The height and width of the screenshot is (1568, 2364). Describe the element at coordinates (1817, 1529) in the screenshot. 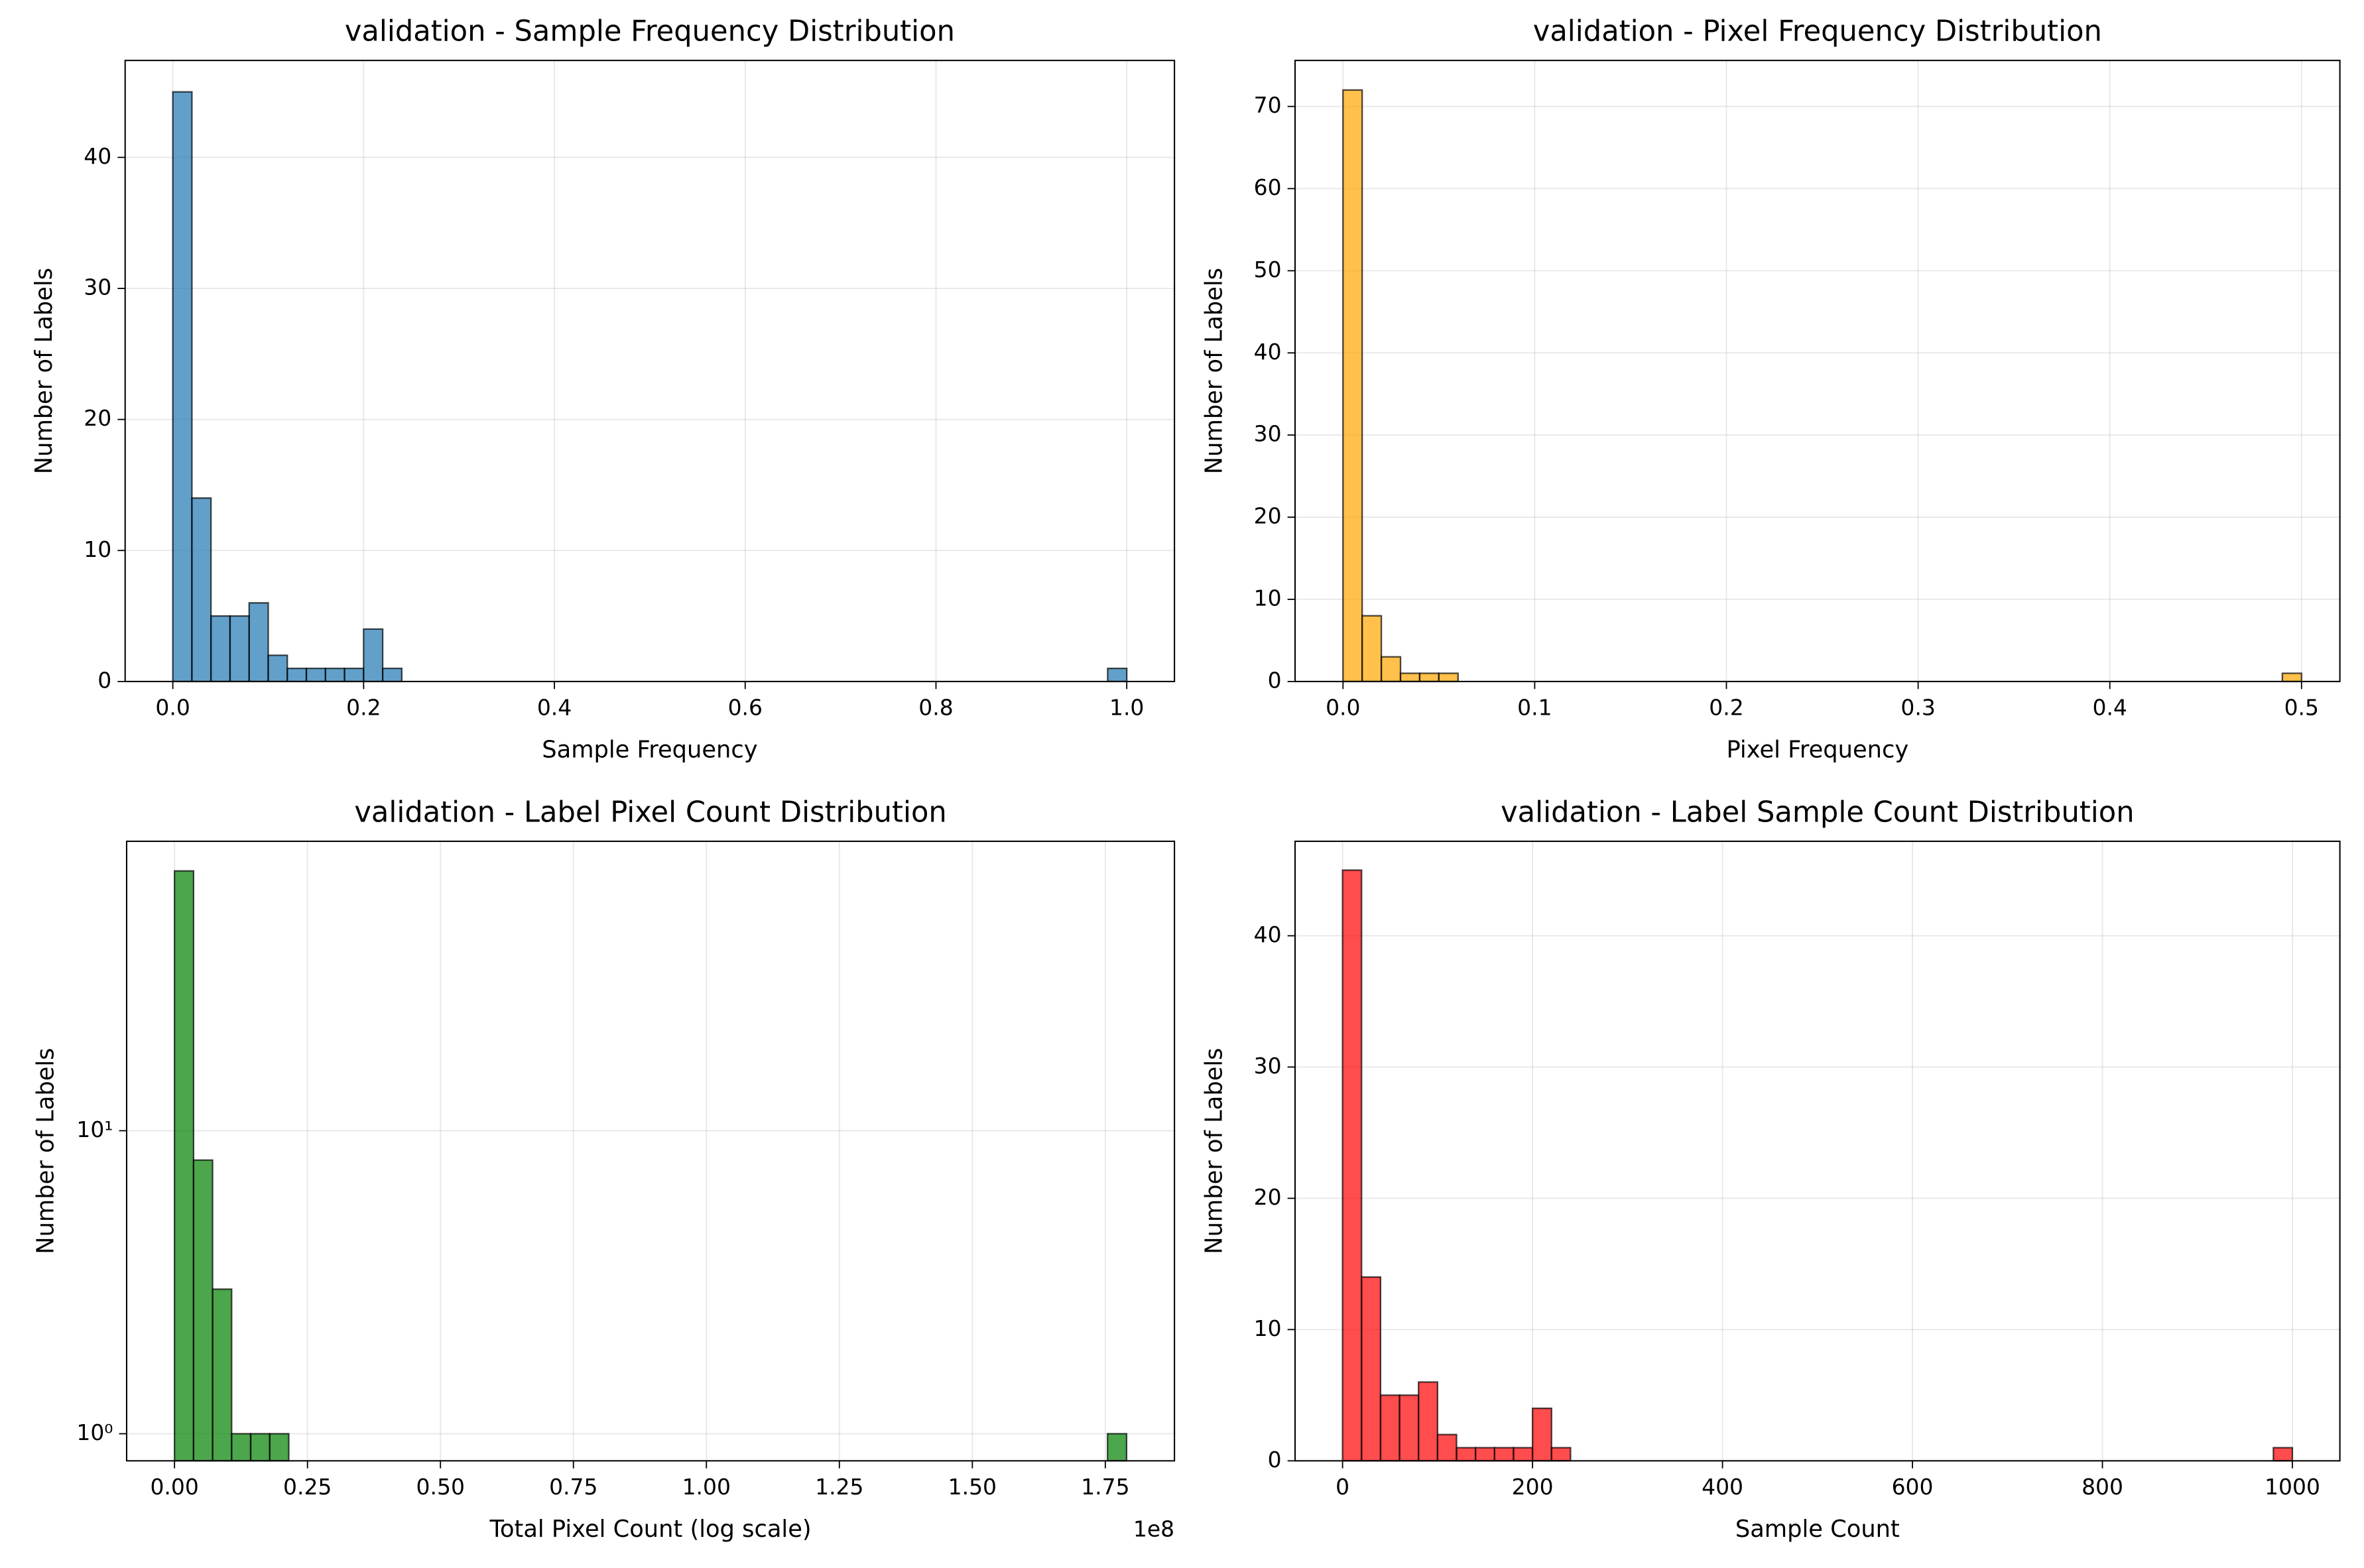

I see `x-axis-label: Sample Count` at that location.